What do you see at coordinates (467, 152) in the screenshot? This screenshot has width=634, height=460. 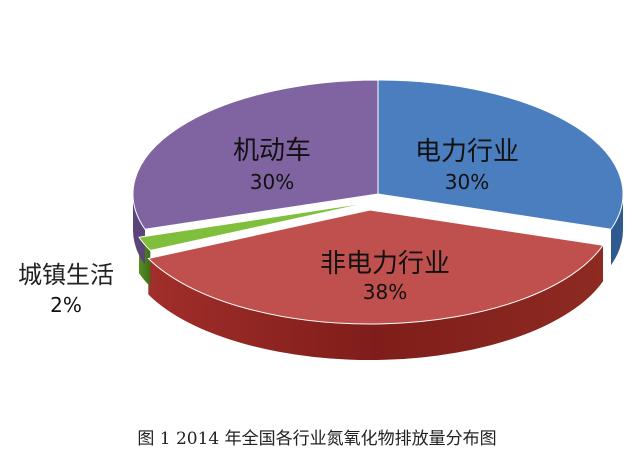 I see `slice-label-1: 电力行业` at bounding box center [467, 152].